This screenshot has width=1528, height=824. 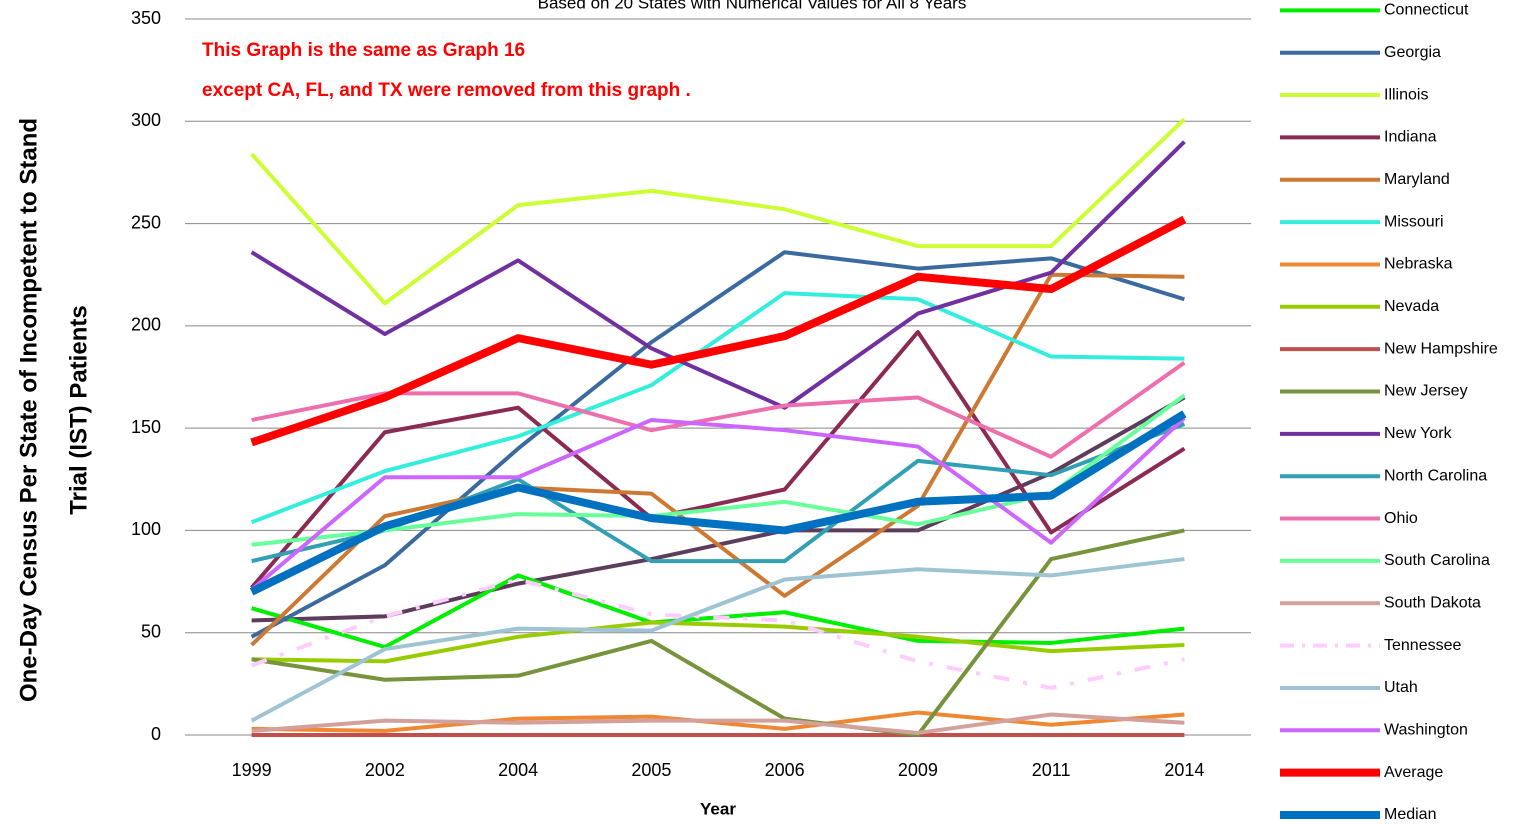 What do you see at coordinates (146, 120) in the screenshot?
I see `y-tick-label: 300` at bounding box center [146, 120].